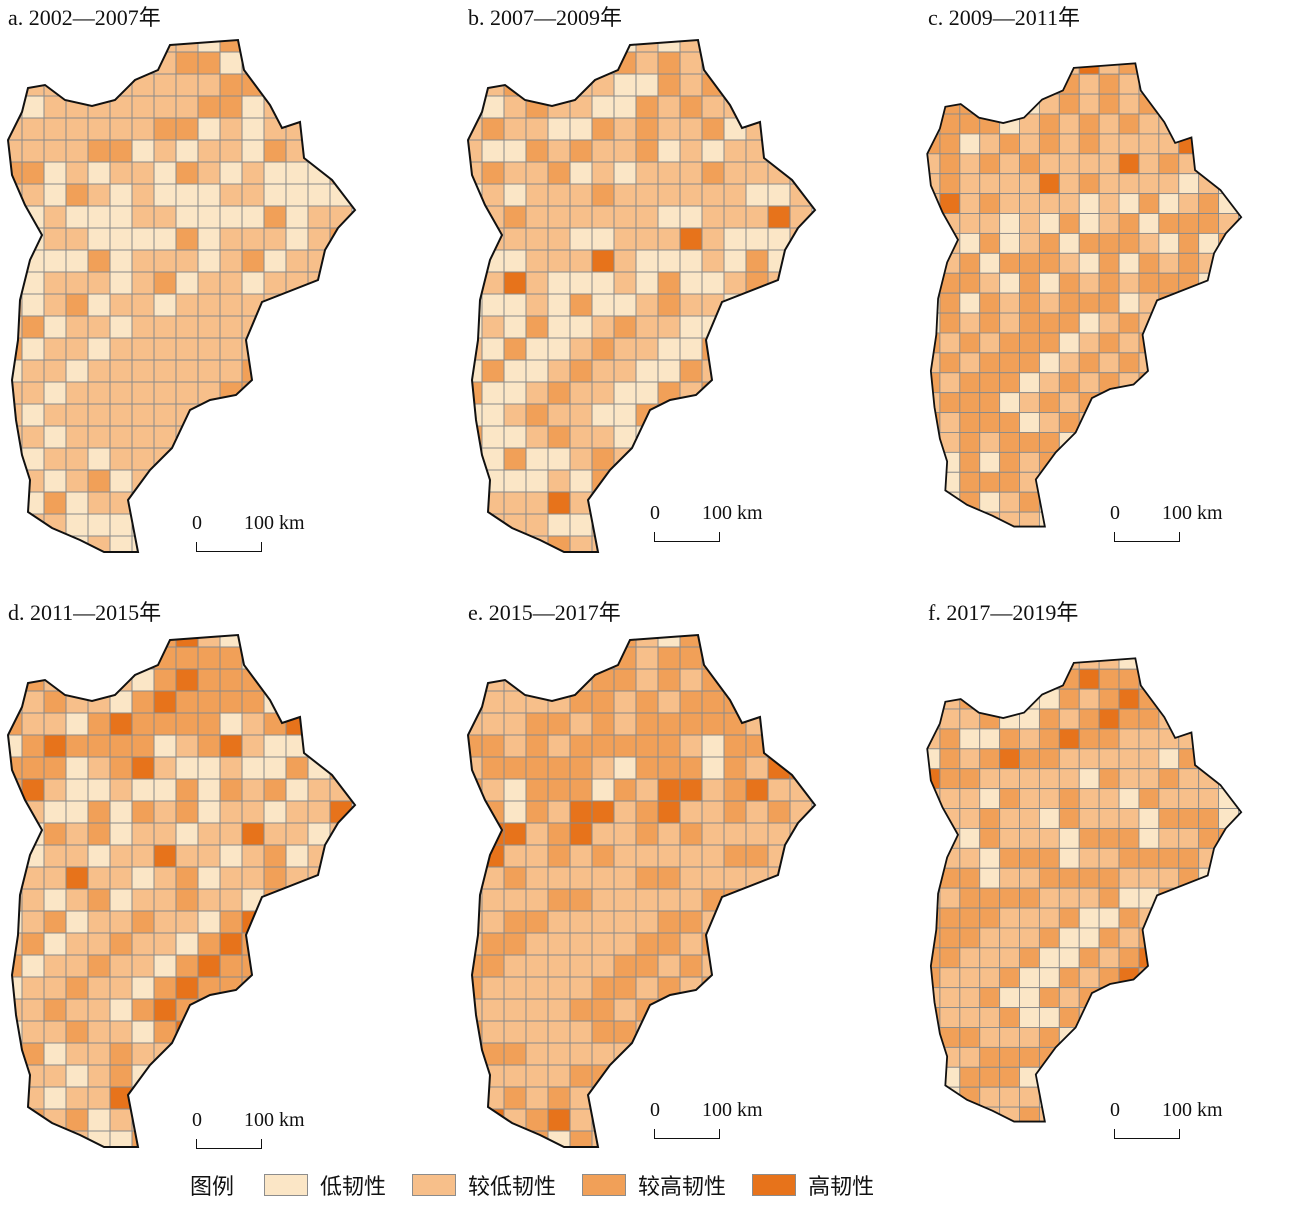 The image size is (1300, 1205). What do you see at coordinates (512, 1187) in the screenshot?
I see `legend-label: 较低韧性` at bounding box center [512, 1187].